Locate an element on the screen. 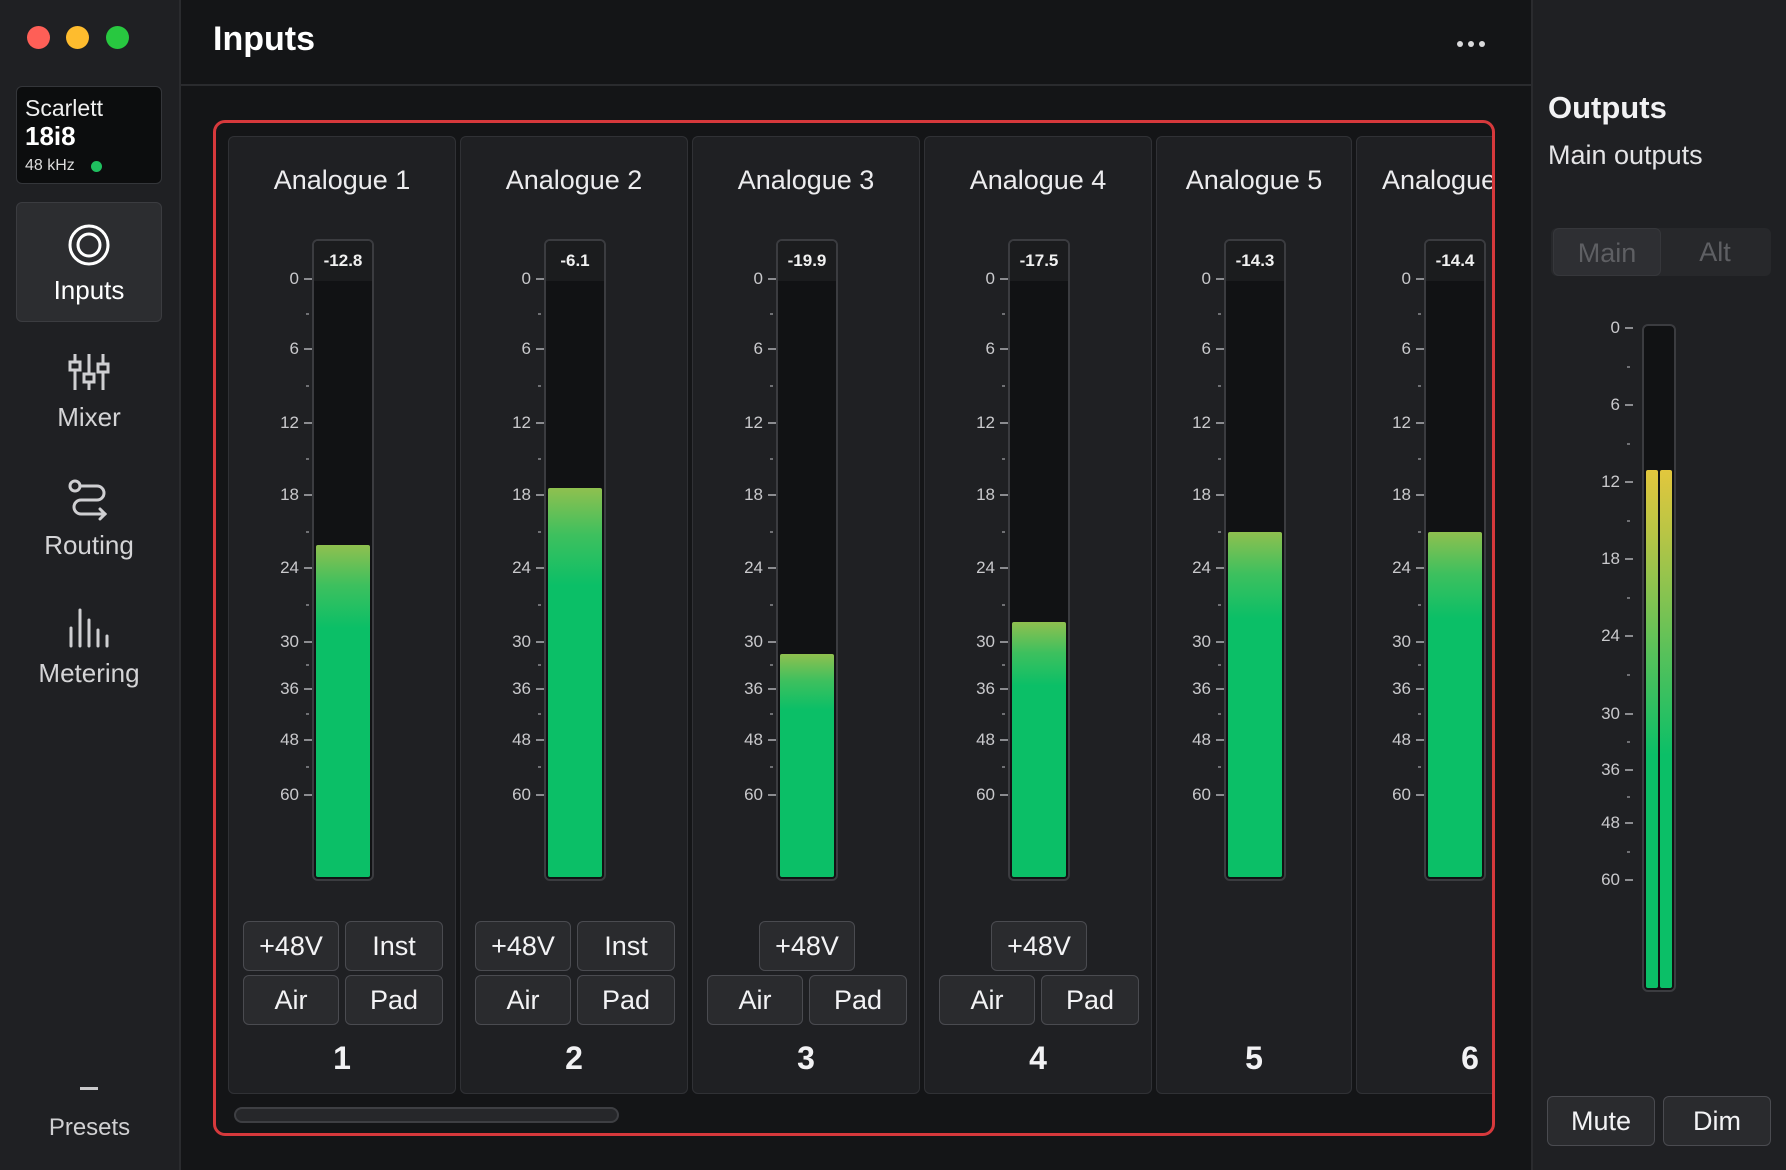  outputs-title: Outputs is located at coordinates (1607, 107).